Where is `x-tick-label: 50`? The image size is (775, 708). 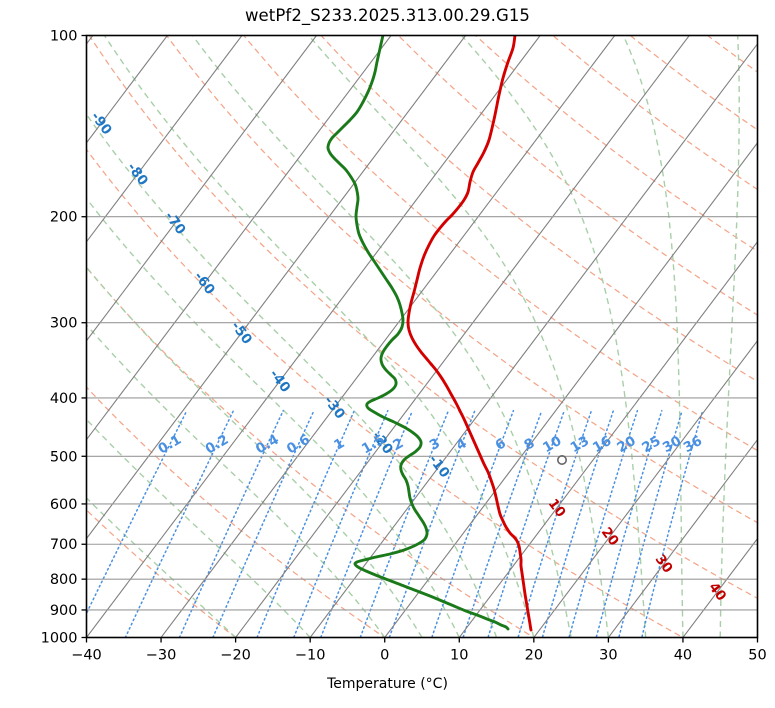
x-tick-label: 50 is located at coordinates (757, 656).